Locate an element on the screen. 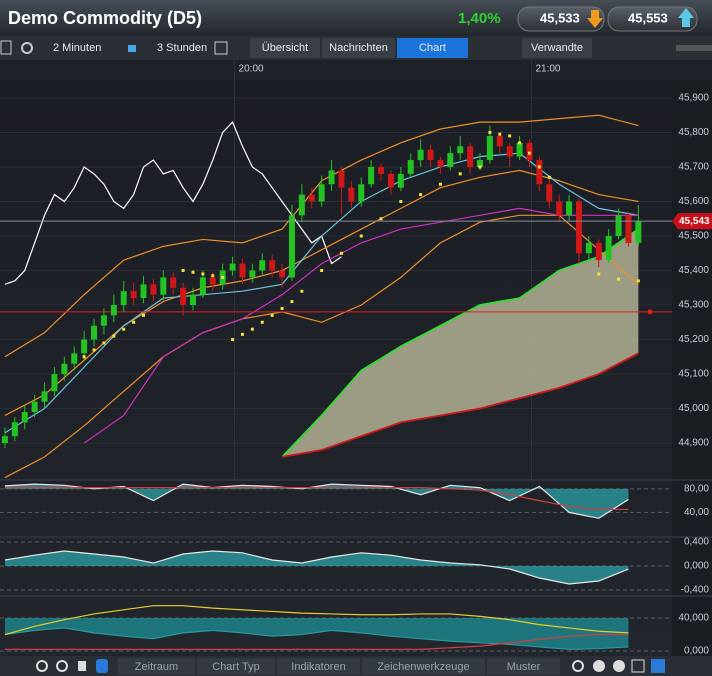 This screenshot has width=712, height=676. related-tab is located at coordinates (557, 48).